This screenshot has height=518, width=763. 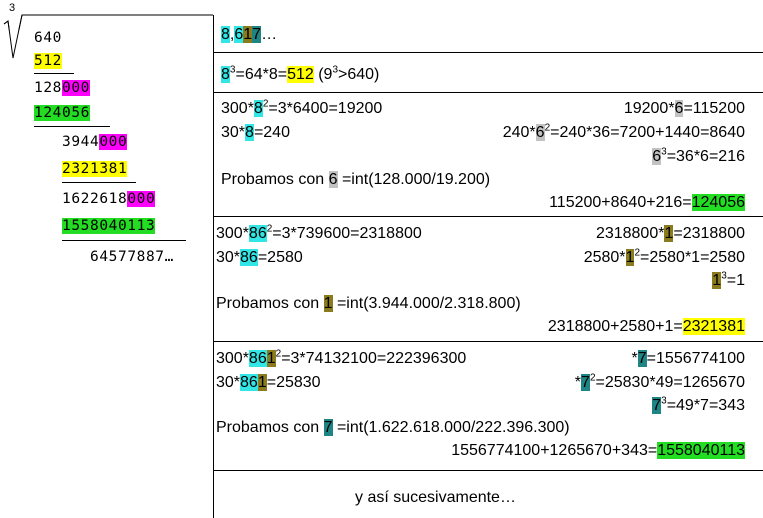 What do you see at coordinates (95, 169) in the screenshot?
I see `subtrahend-2: 2321381` at bounding box center [95, 169].